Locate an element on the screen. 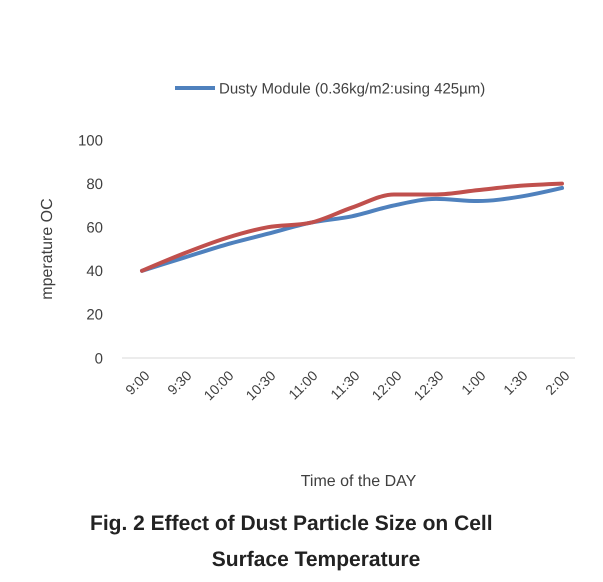  x-tick-label: 9:30 is located at coordinates (179, 382).